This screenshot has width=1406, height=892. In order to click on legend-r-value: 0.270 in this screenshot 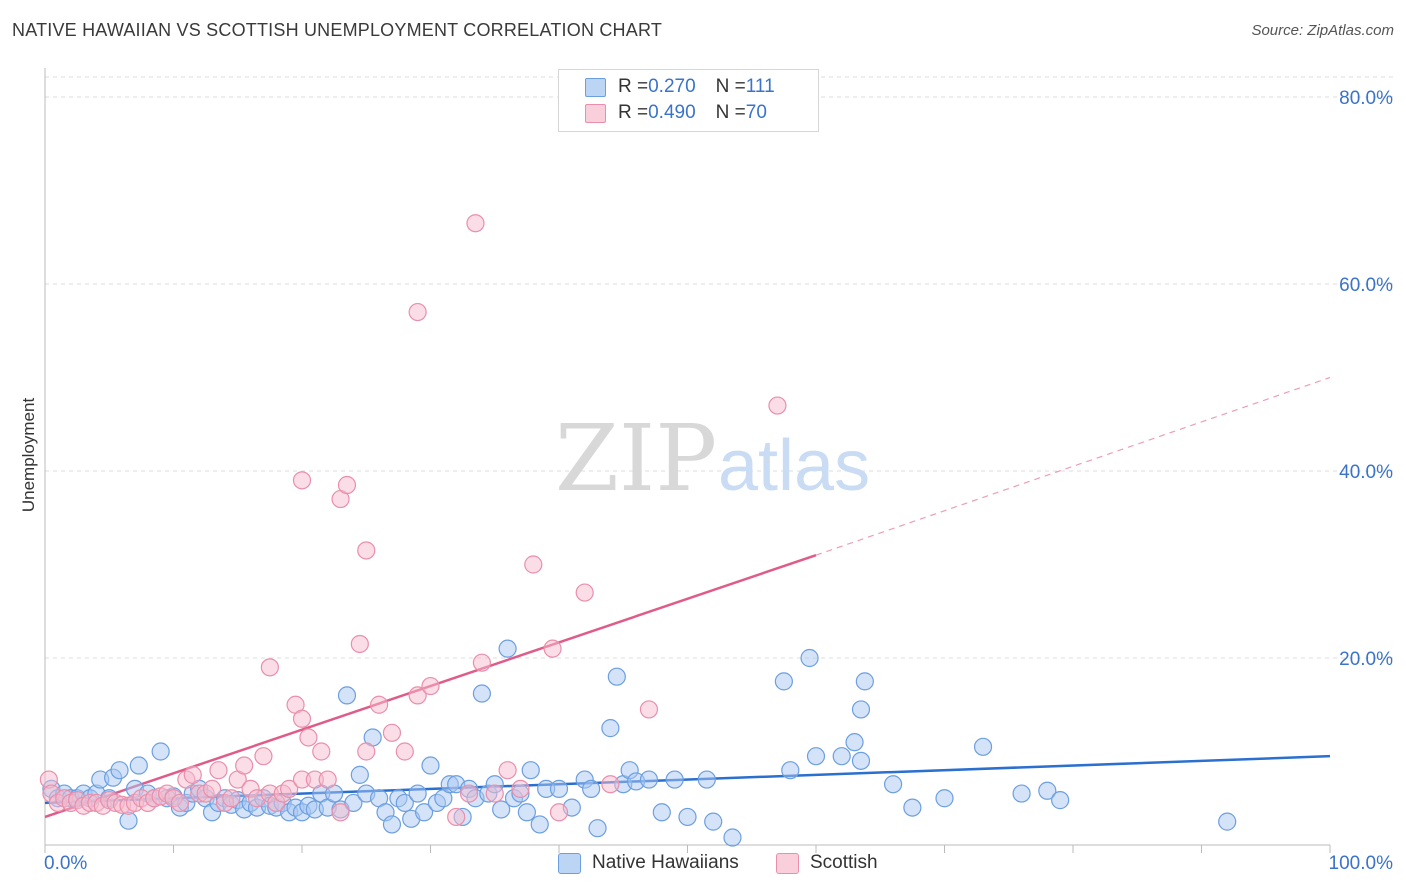, I will do `click(672, 86)`.